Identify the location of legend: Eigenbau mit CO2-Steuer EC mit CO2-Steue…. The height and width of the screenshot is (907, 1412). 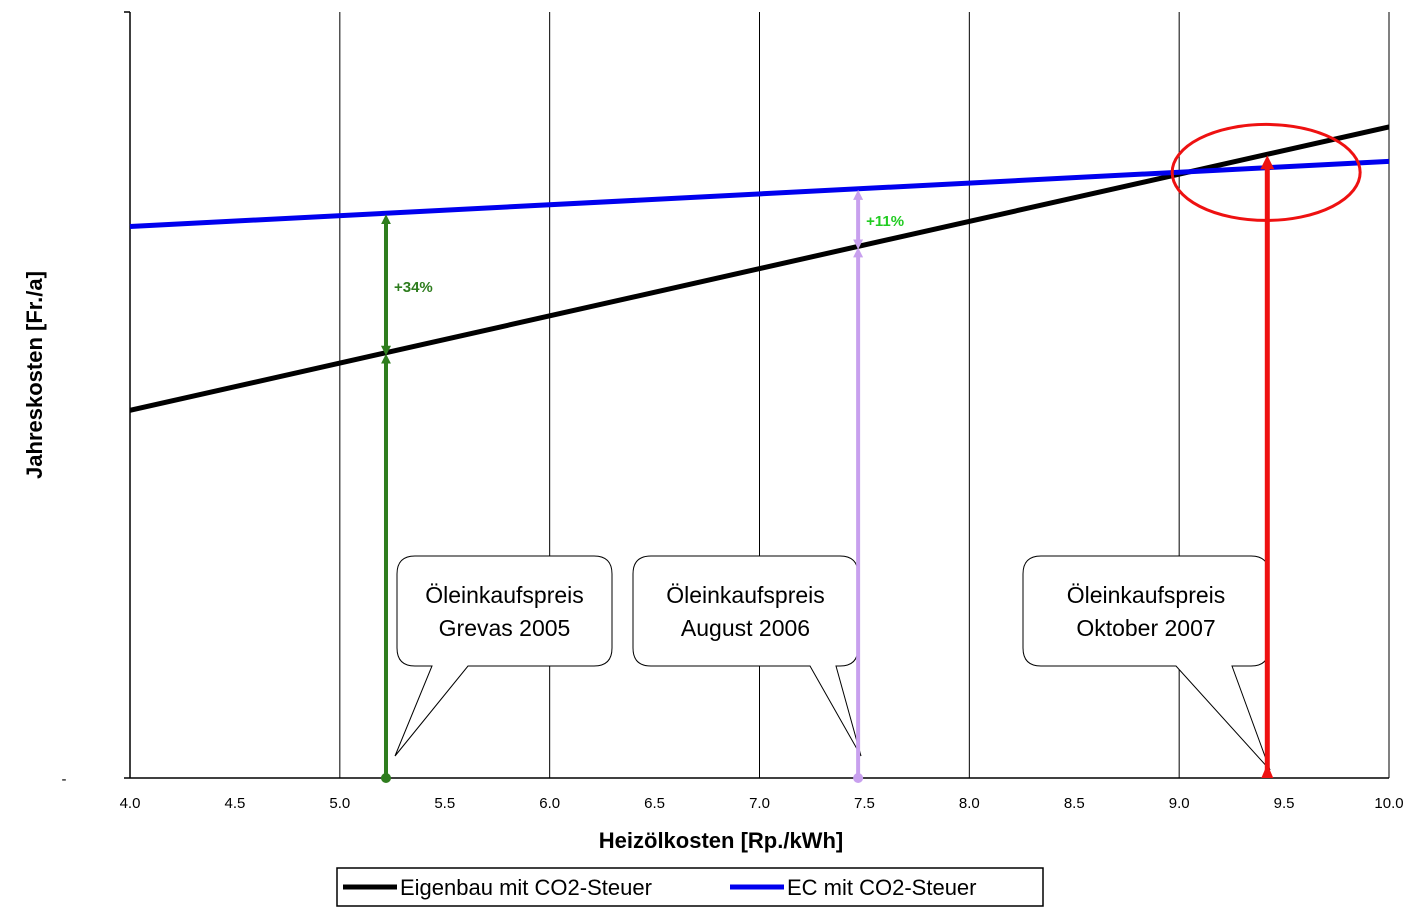
(690, 887).